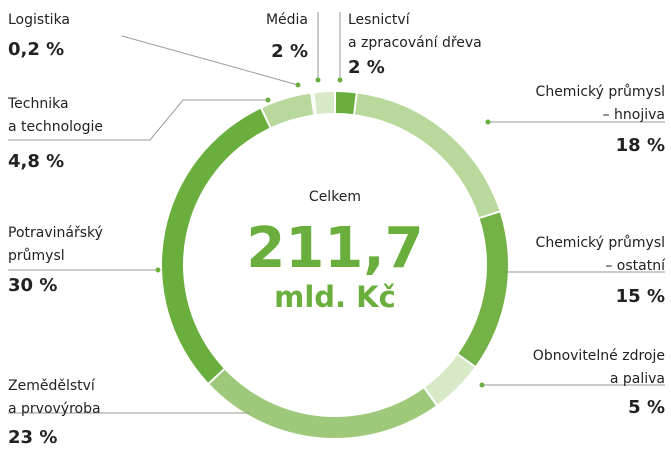 This screenshot has width=671, height=449. I want to click on segment-value: 4,8 %, so click(36, 161).